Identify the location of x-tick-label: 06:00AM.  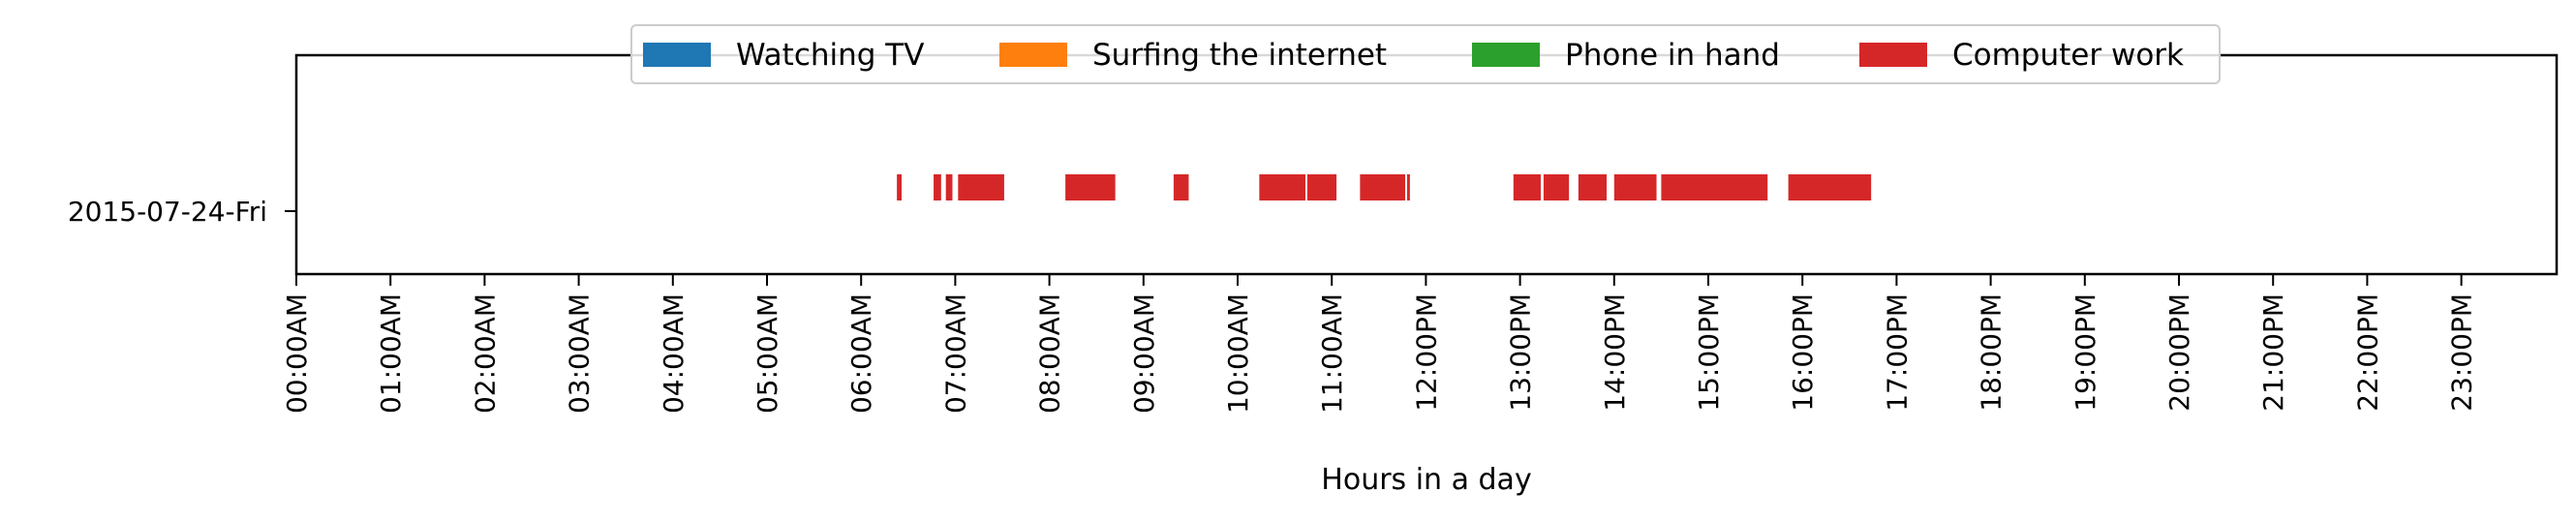
(861, 353).